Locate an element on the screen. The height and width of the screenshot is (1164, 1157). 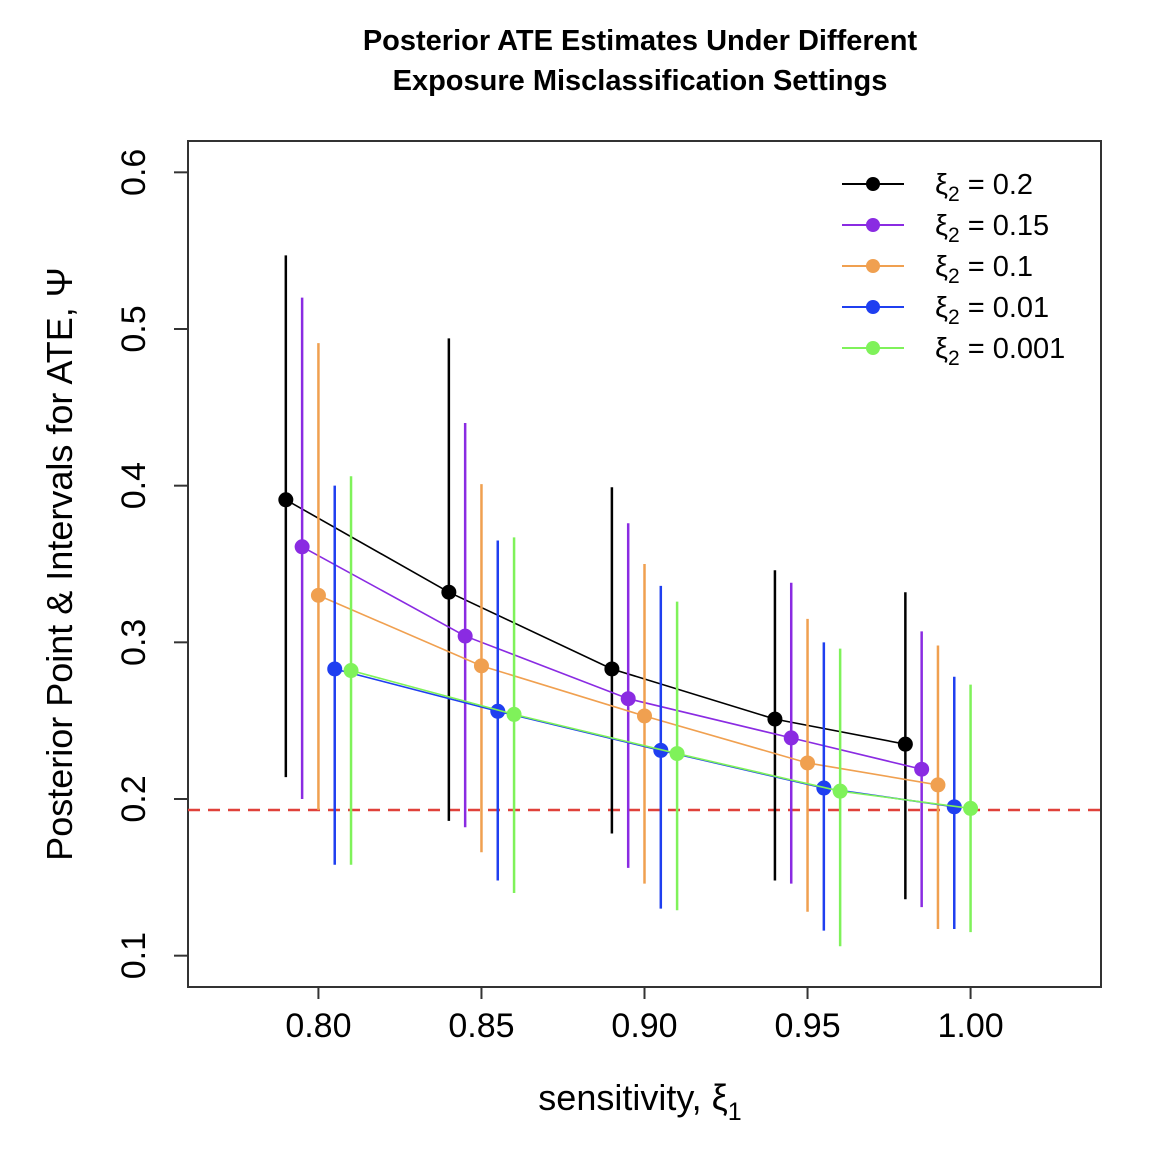
x-axis-label: sensitivity, ξ1 is located at coordinates (639, 1101).